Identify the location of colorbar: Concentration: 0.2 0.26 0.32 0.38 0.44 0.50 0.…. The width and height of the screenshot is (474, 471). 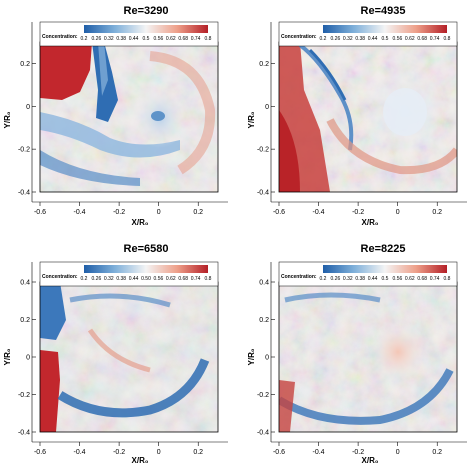
(129, 274).